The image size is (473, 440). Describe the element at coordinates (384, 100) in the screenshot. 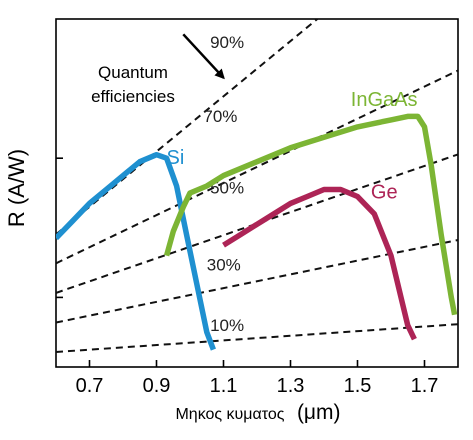

I see `series-label-ingaas: InGaAs` at that location.